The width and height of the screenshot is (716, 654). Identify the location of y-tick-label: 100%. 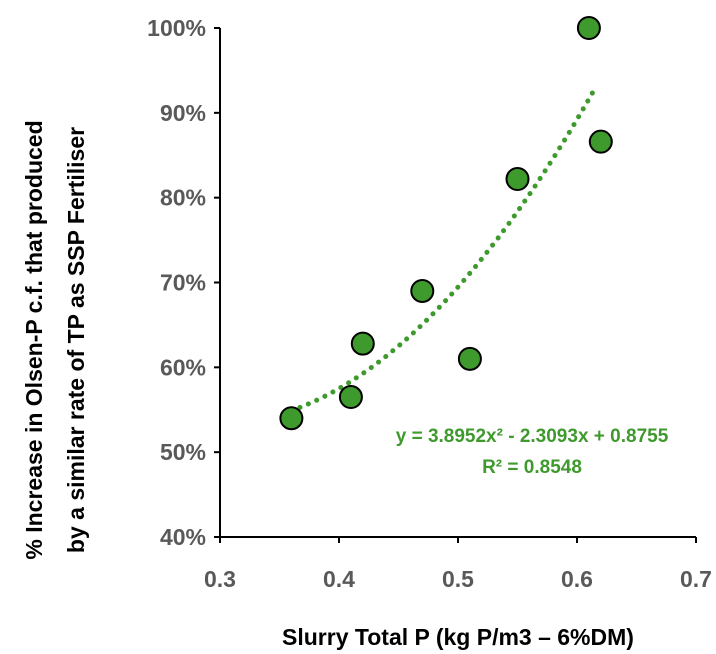
(176, 28).